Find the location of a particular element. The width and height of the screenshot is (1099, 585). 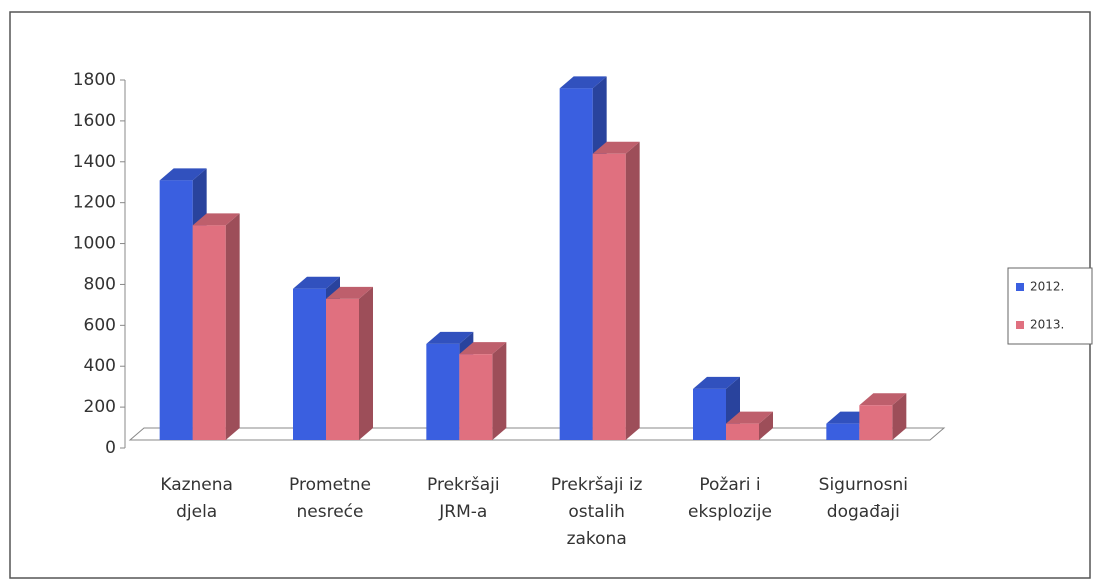

y-tick-label: 600 is located at coordinates (100, 325).